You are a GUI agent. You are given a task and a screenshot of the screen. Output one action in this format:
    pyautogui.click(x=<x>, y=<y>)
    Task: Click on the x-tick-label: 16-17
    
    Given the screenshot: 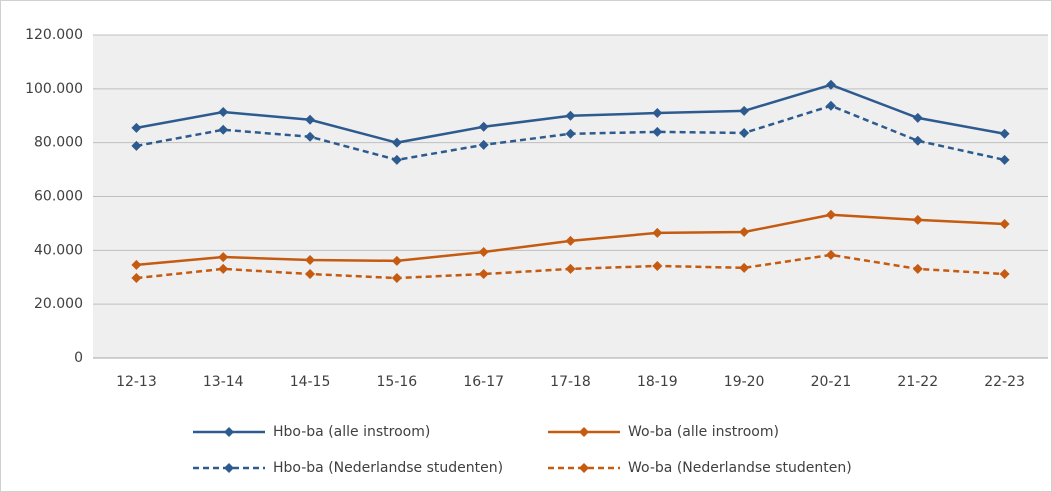 What is the action you would take?
    pyautogui.click(x=483, y=382)
    